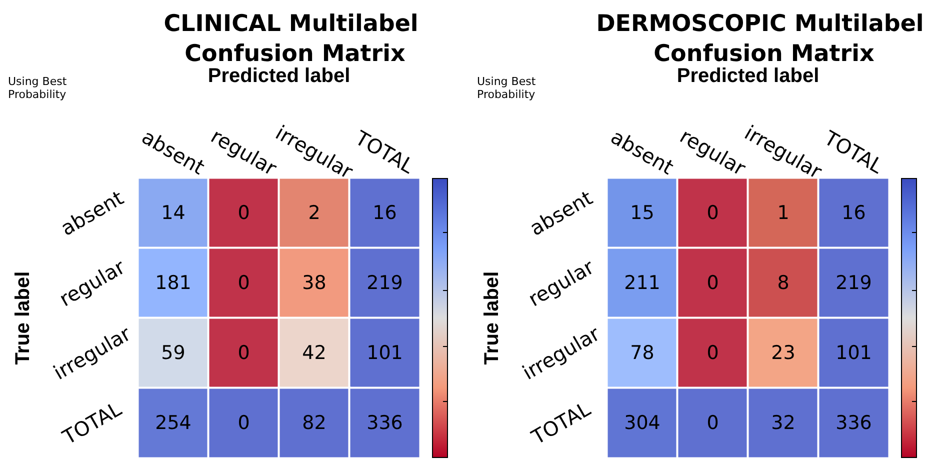  I want to click on data-label: 42, so click(314, 353).